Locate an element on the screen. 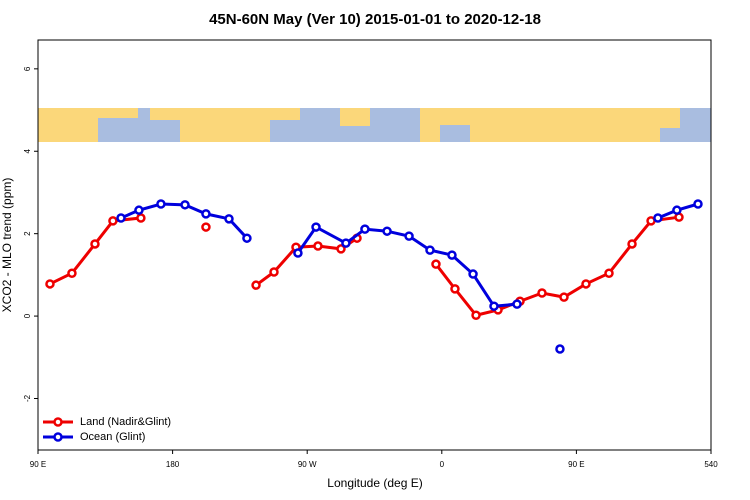 This screenshot has width=750, height=500. x-tick-label: 0 is located at coordinates (442, 464).